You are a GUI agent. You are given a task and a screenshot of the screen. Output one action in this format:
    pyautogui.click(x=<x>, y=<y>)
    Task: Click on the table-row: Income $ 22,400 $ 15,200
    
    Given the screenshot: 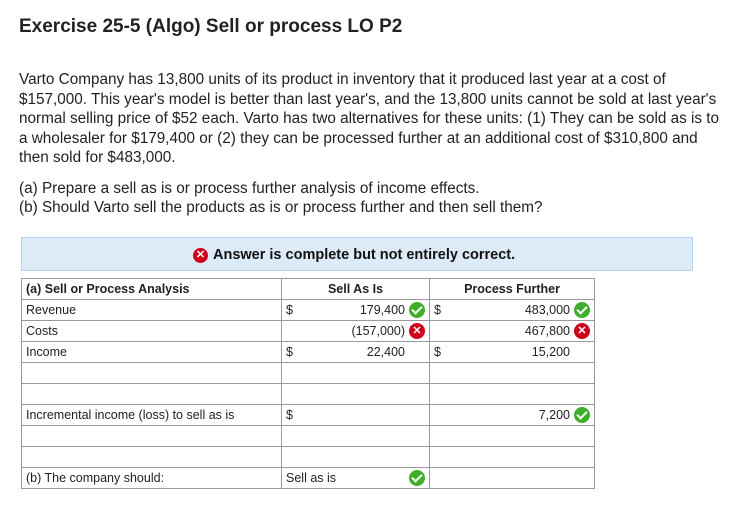 What is the action you would take?
    pyautogui.click(x=308, y=352)
    